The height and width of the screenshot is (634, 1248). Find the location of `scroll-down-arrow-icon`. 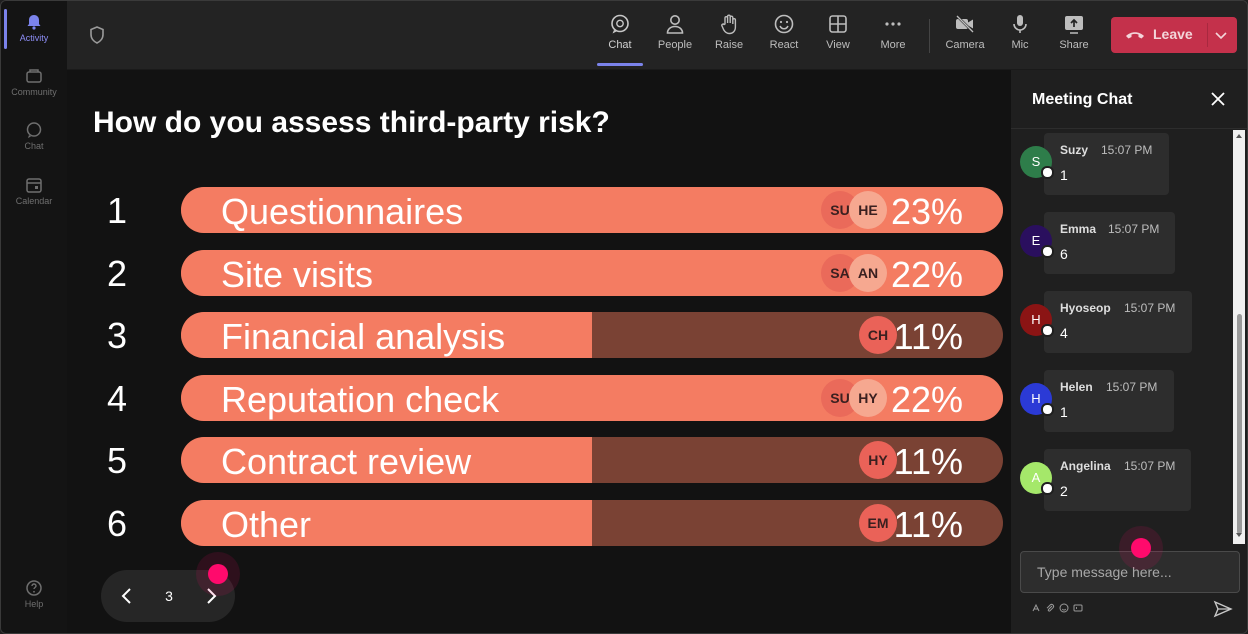

scroll-down-arrow-icon is located at coordinates (1239, 535).